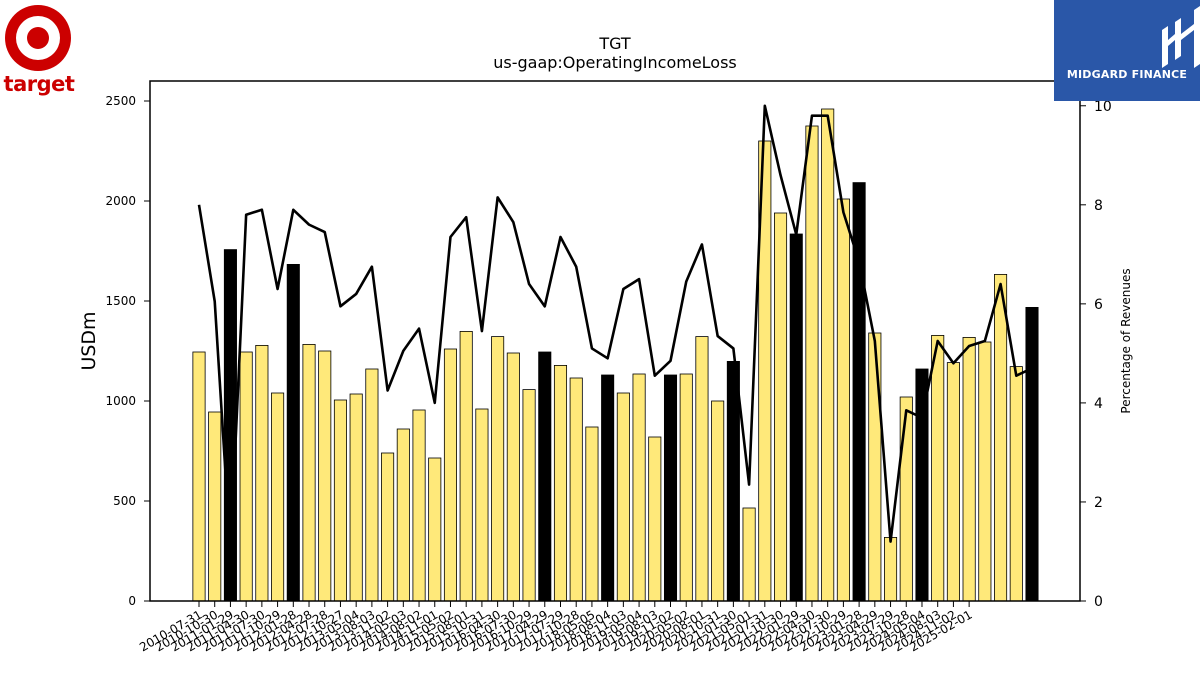 This screenshot has height=675, width=1200. Describe the element at coordinates (120, 201) in the screenshot. I see `y-tick-label: 2000` at that location.